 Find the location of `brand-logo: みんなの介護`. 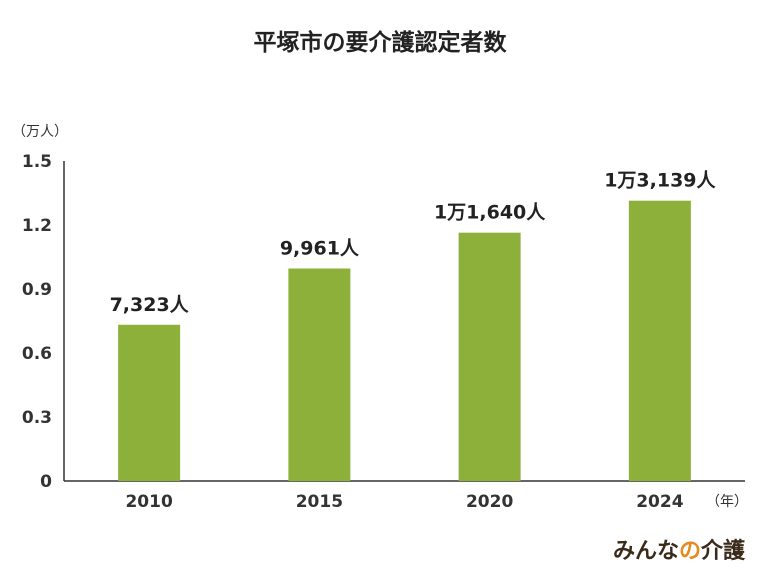

brand-logo: みんなの介護 is located at coordinates (679, 551).